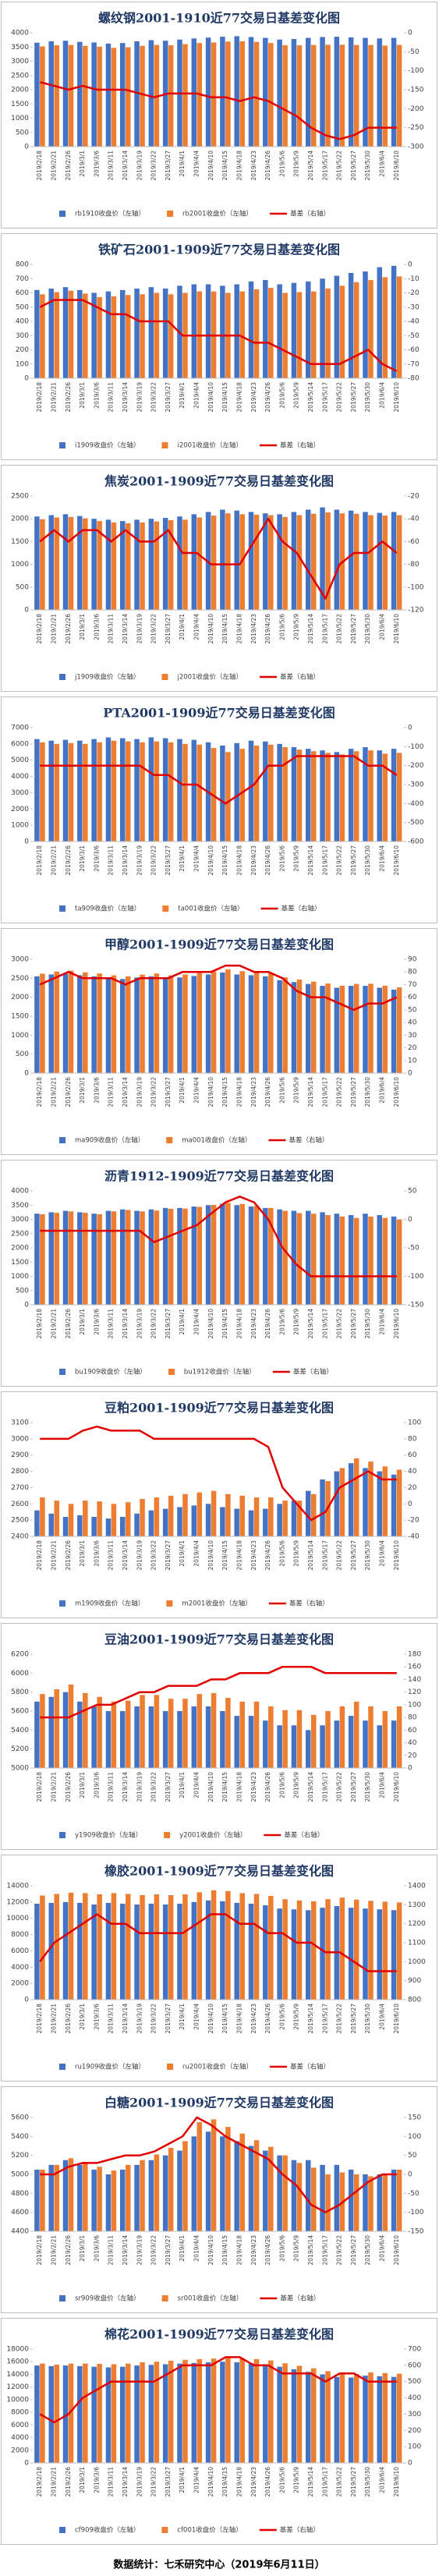  What do you see at coordinates (253, 2482) in the screenshot?
I see `x-tick-label: 2019/4/23` at bounding box center [253, 2482].